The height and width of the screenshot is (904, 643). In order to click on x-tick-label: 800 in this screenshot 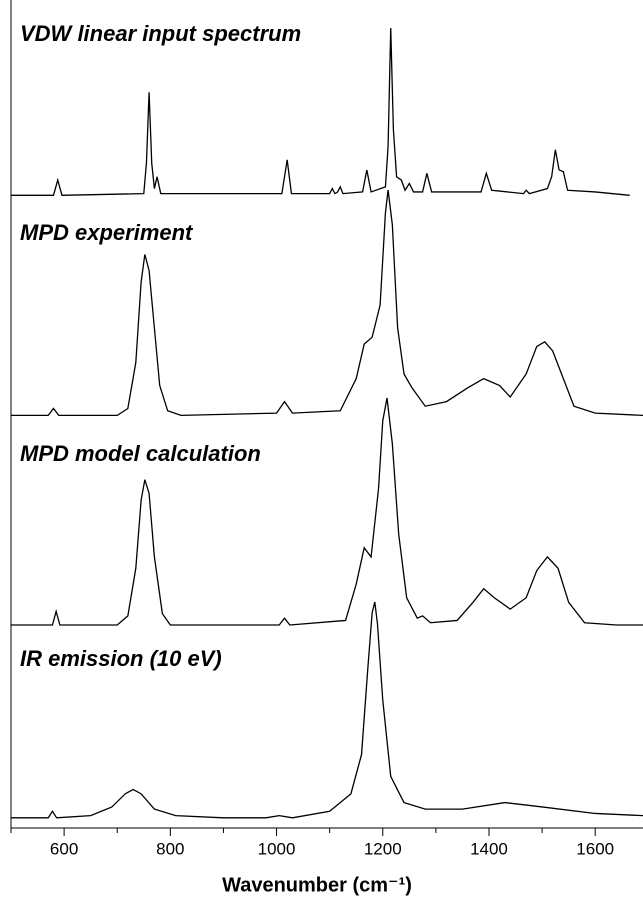, I will do `click(170, 848)`.